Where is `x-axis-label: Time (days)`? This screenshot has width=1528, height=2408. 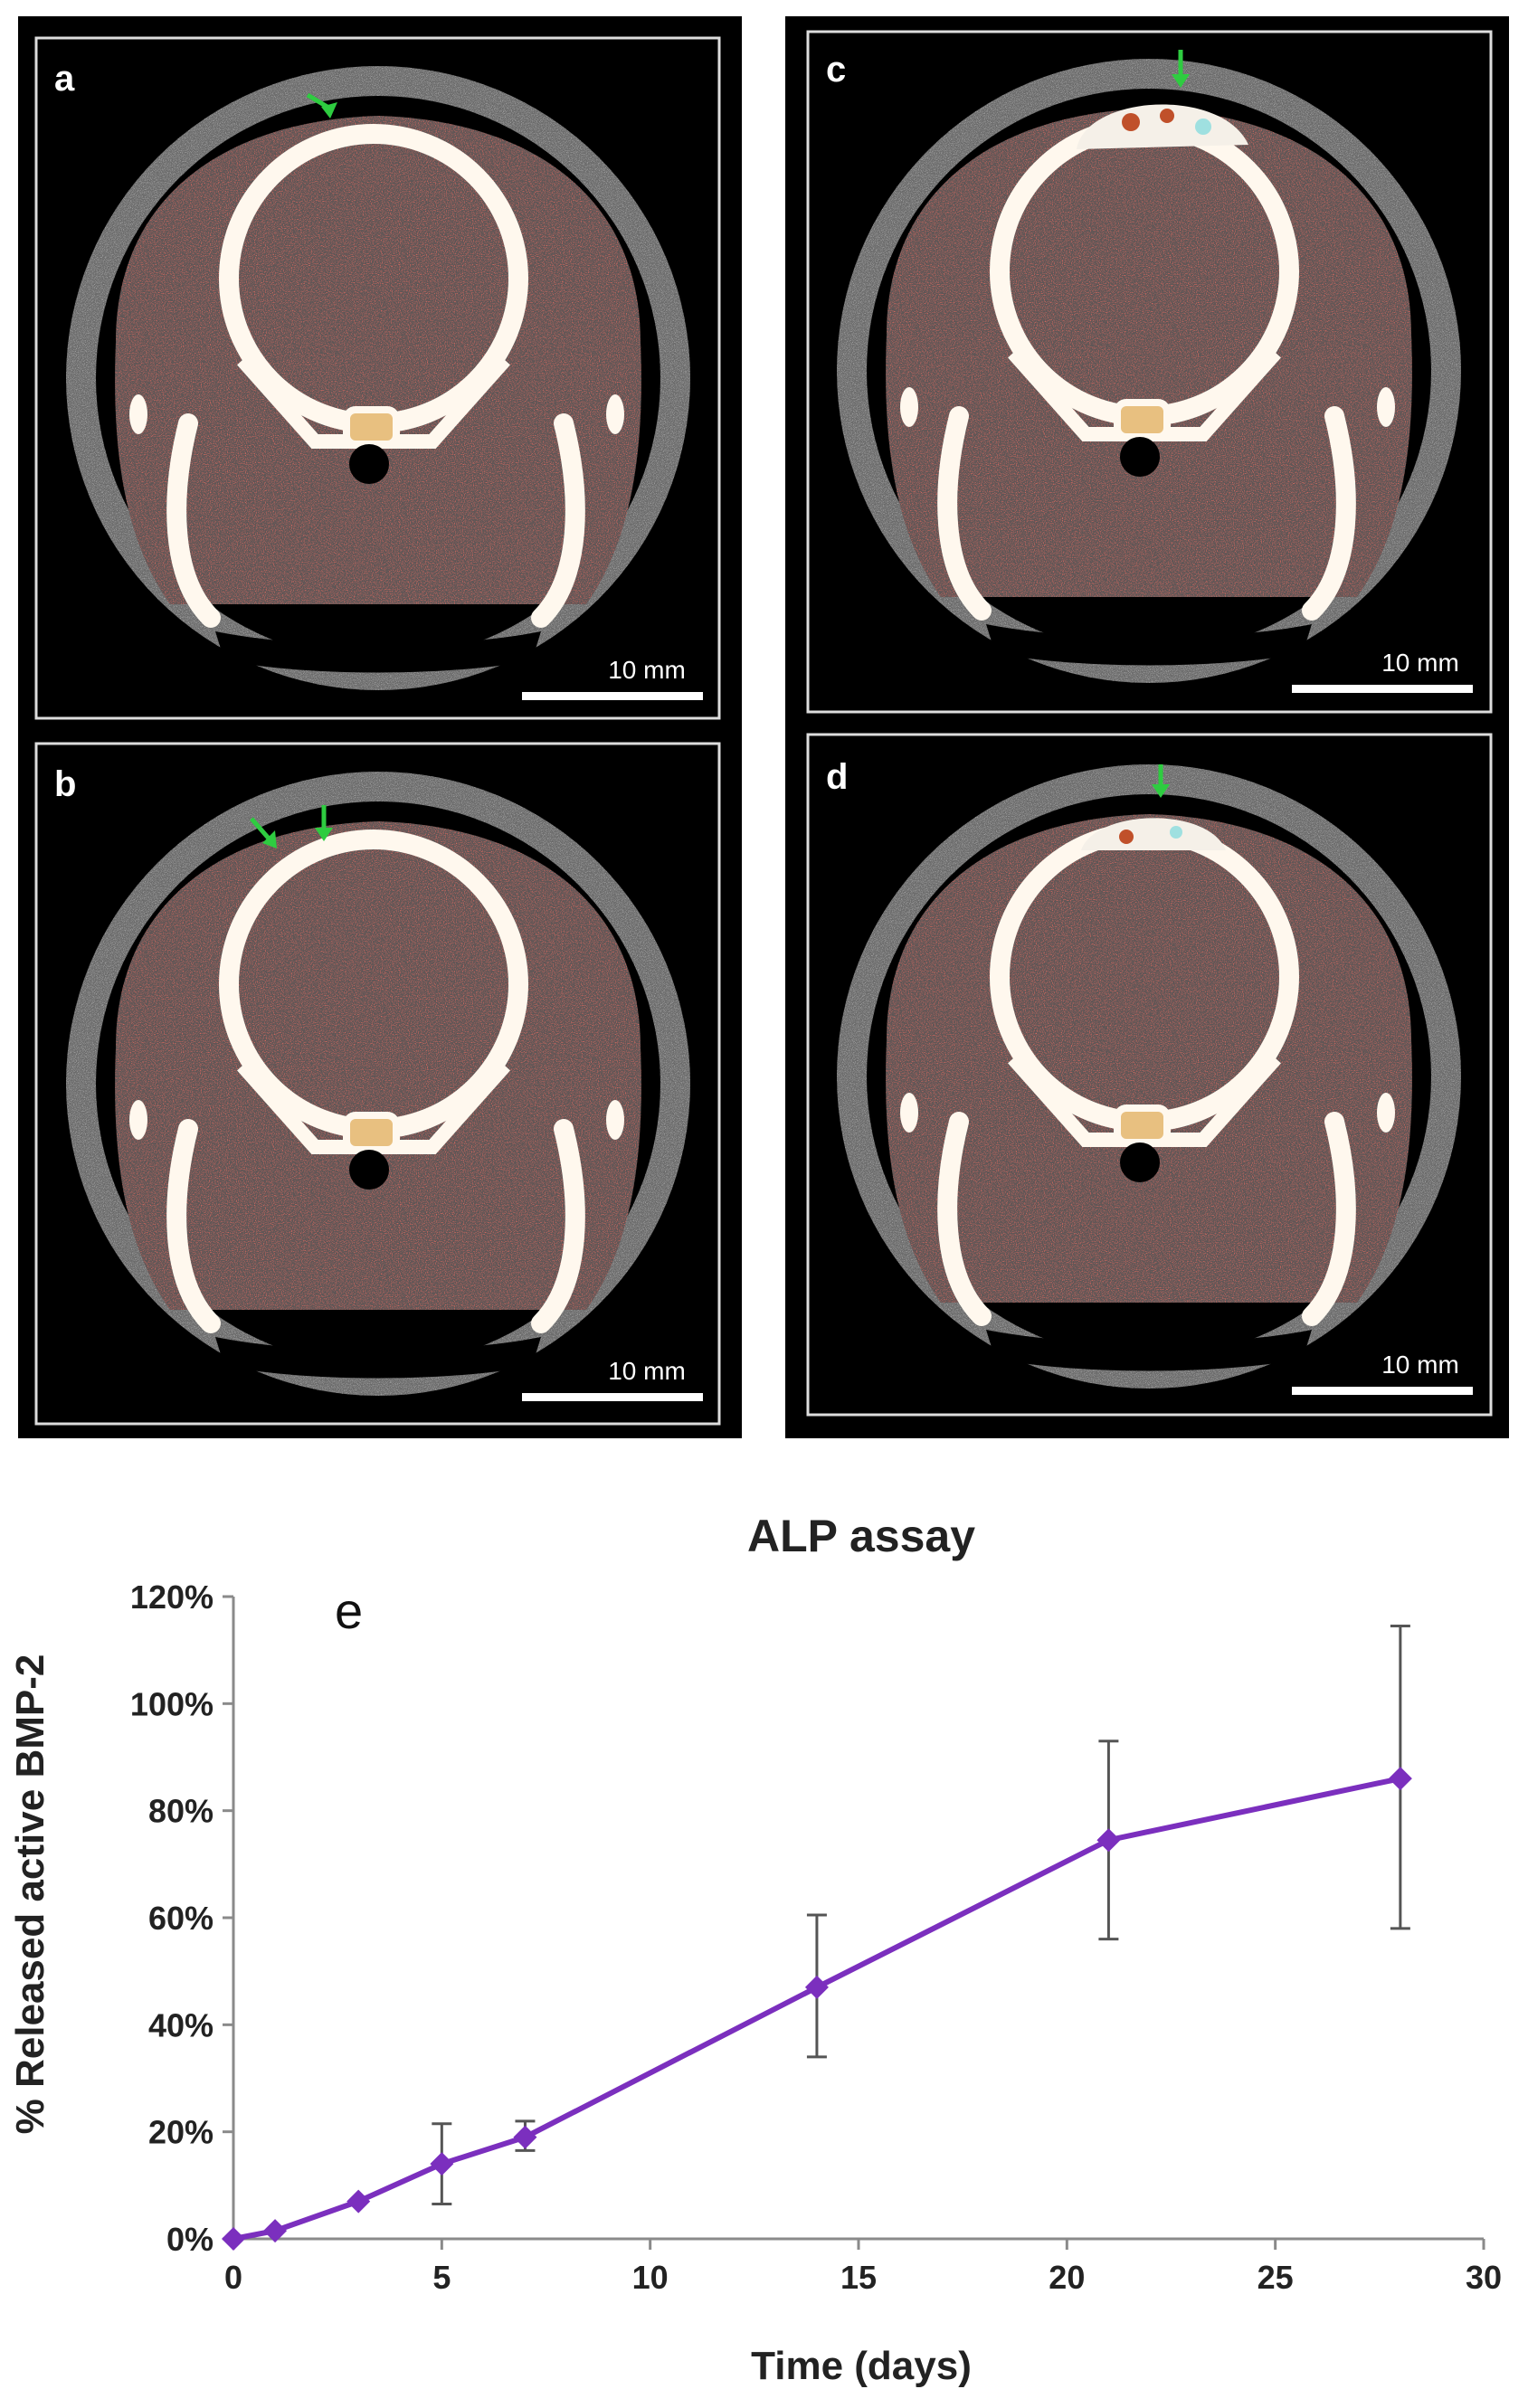
x-axis-label: Time (days) is located at coordinates (861, 2366).